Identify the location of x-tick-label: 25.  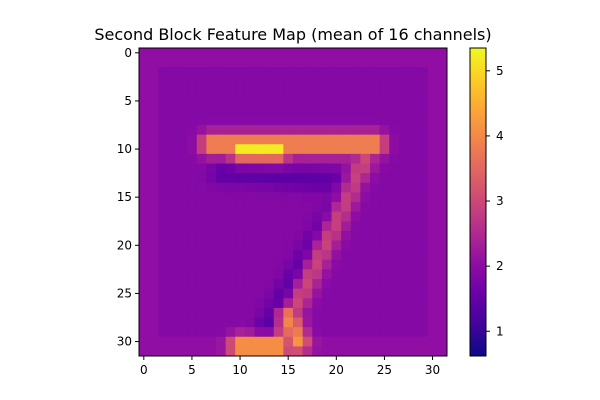
(384, 370).